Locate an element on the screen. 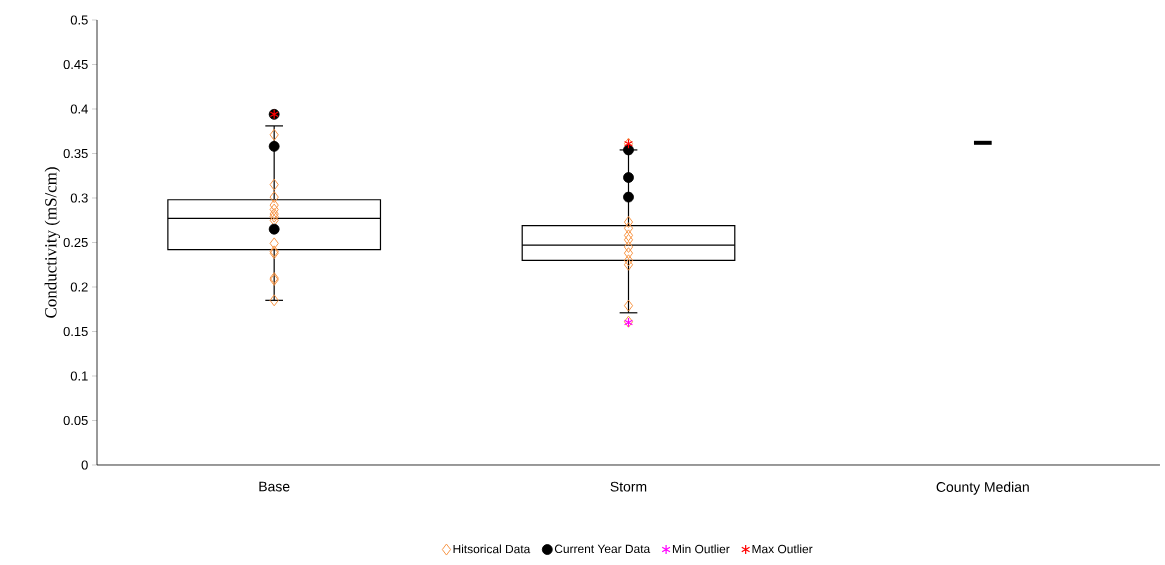 This screenshot has width=1165, height=565. y-tick-label: 0.1 is located at coordinates (79, 376).